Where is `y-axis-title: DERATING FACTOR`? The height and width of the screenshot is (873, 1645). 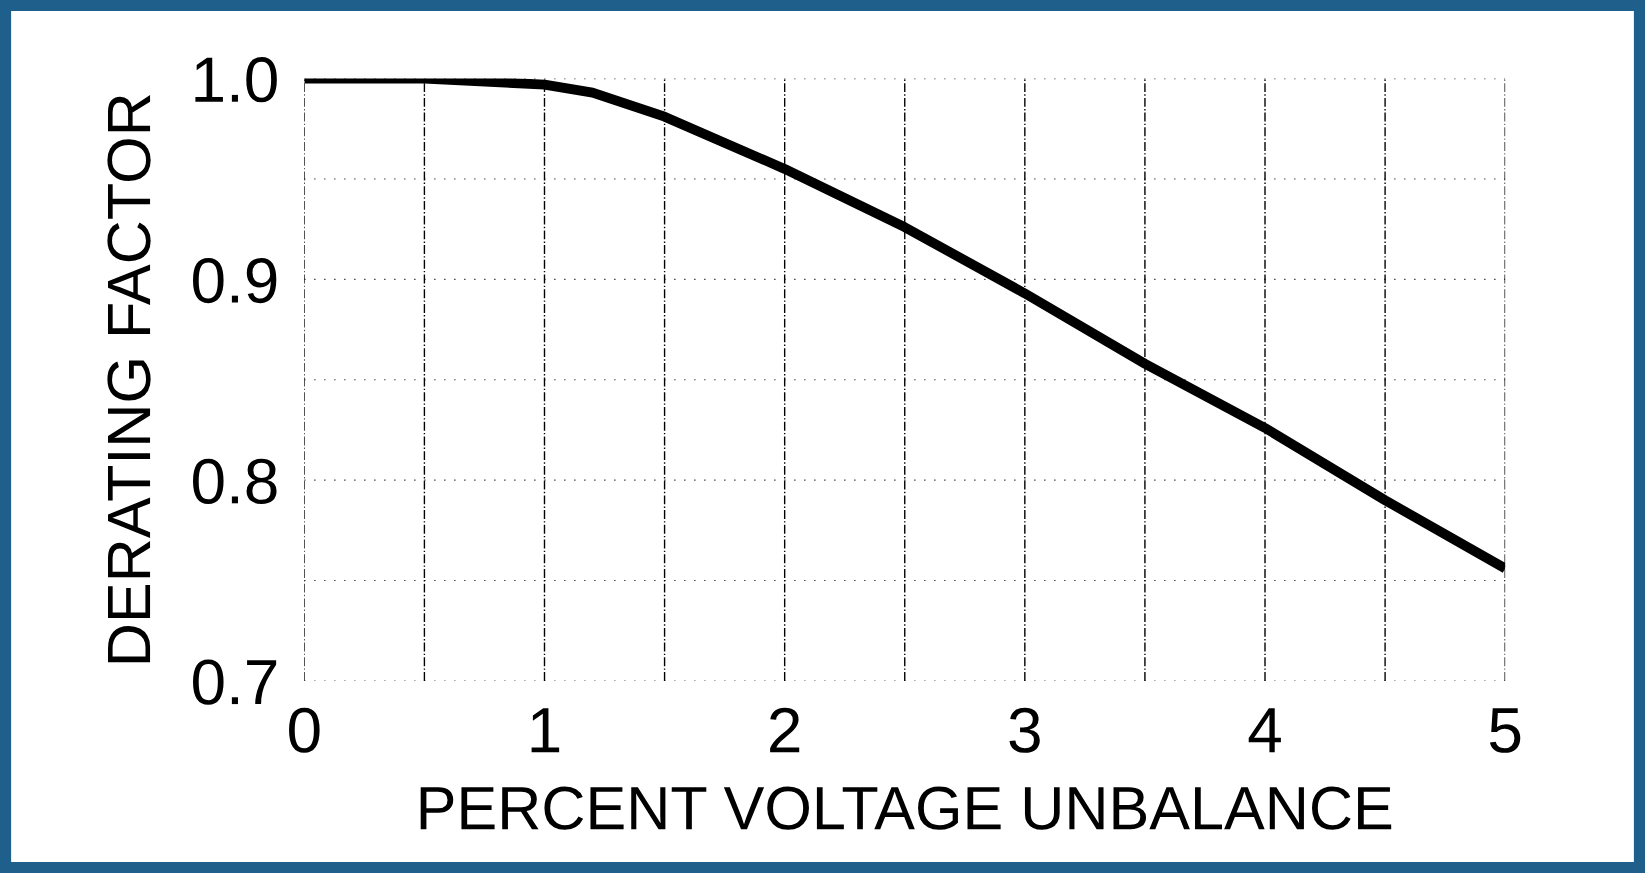
y-axis-title: DERATING FACTOR is located at coordinates (129, 379).